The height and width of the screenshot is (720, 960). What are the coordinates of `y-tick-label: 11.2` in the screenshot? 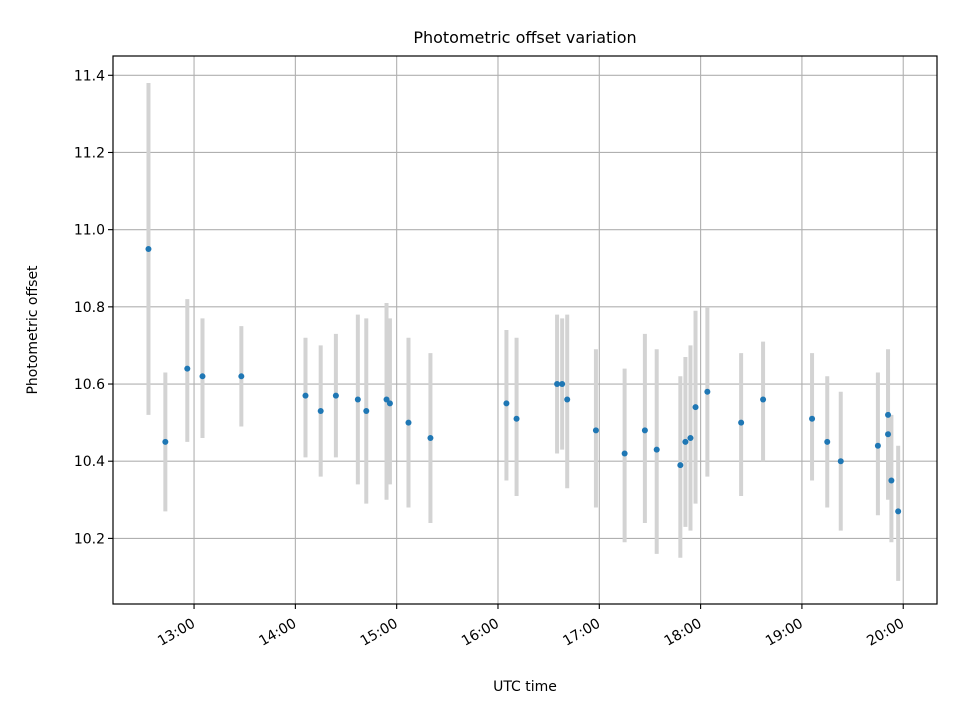 It's located at (89, 153).